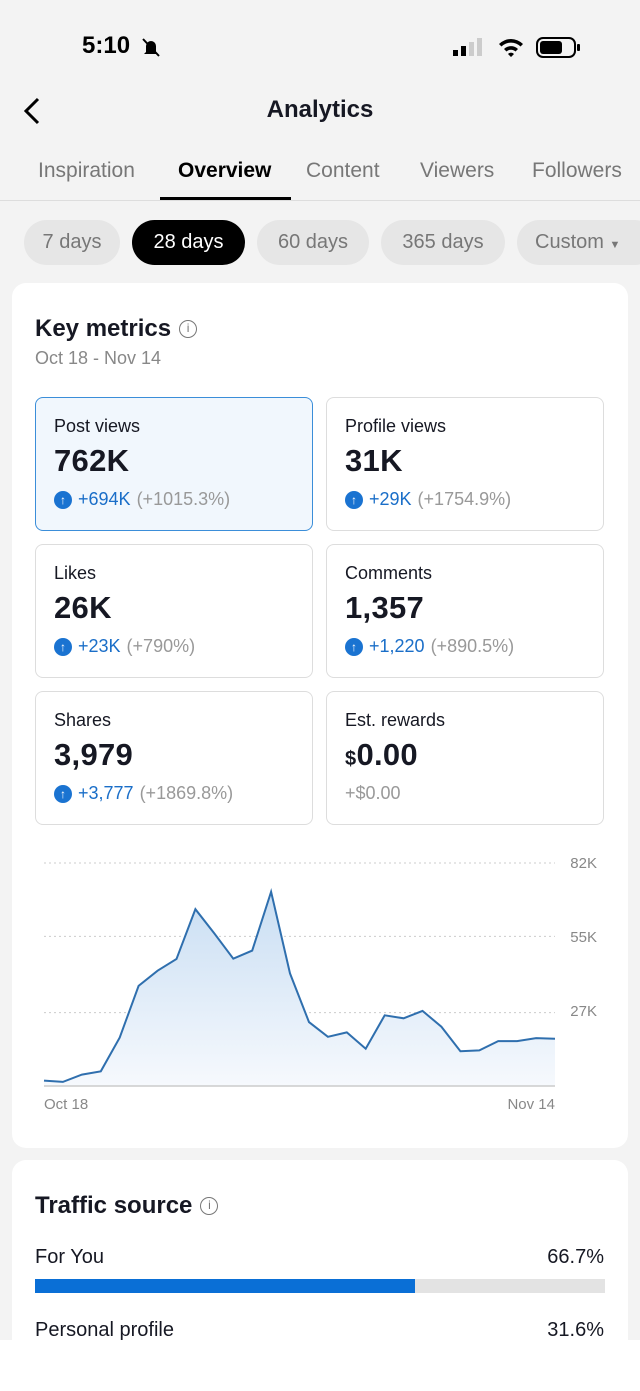 The width and height of the screenshot is (640, 1391). What do you see at coordinates (174, 611) in the screenshot?
I see `metric-likes: Likes 26K ↑ +23K (+790%)` at bounding box center [174, 611].